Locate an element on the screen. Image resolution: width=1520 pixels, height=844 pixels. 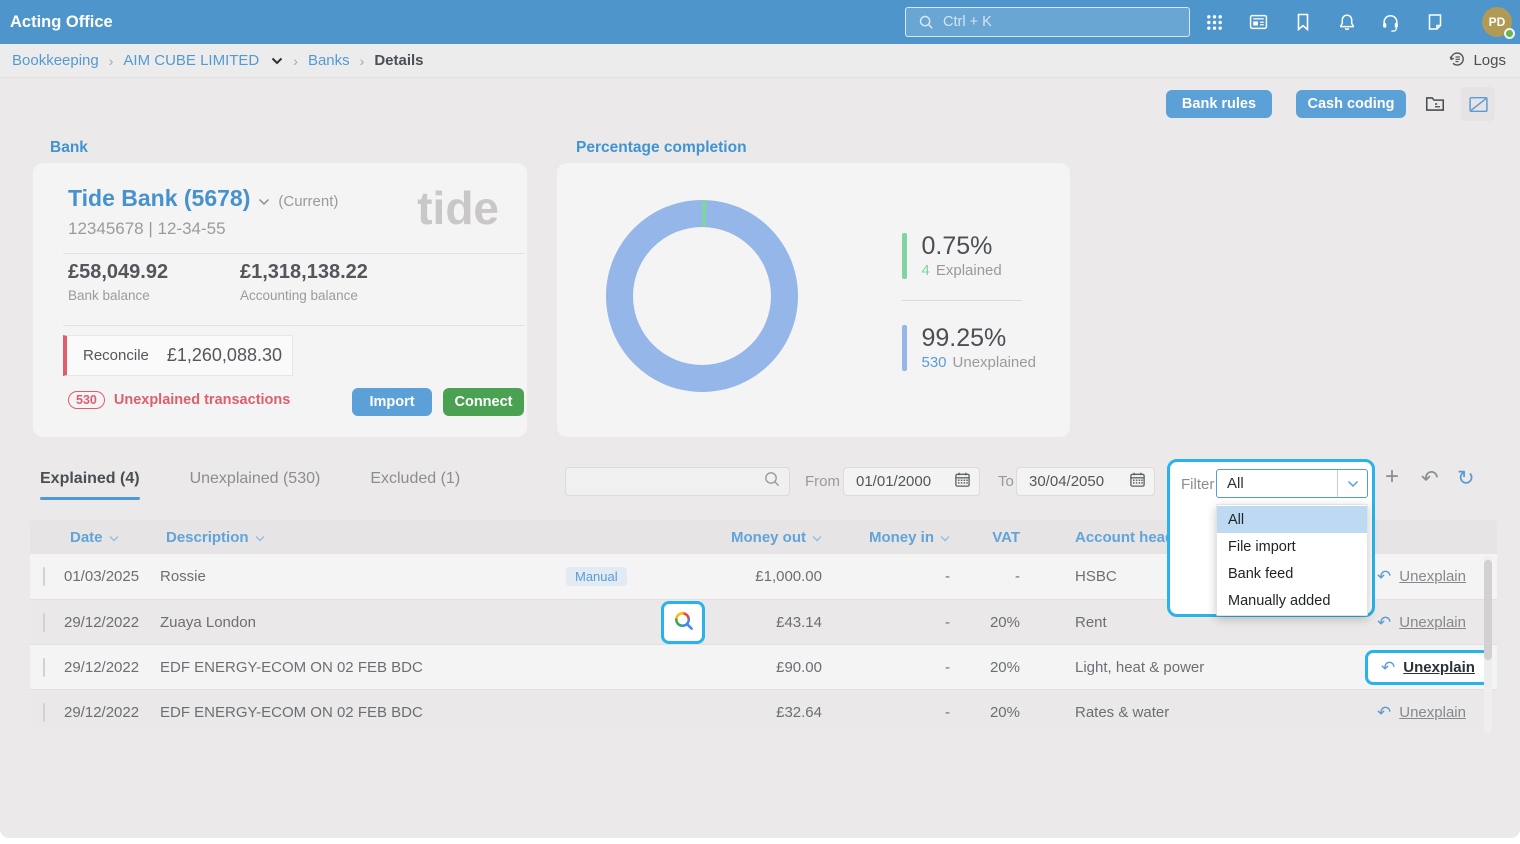
cell-date: 01/03/2025 is located at coordinates (102, 576).